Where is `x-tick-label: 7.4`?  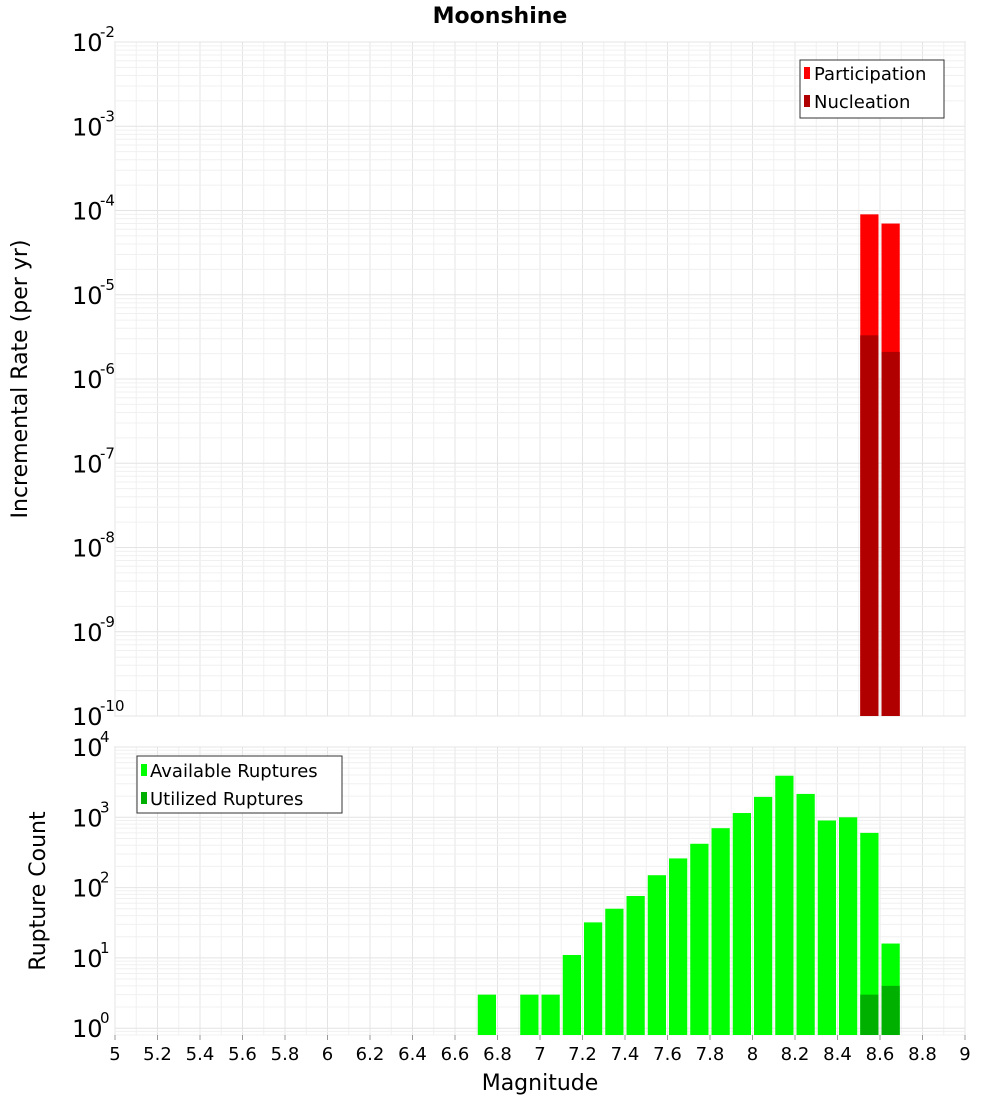
x-tick-label: 7.4 is located at coordinates (625, 1054).